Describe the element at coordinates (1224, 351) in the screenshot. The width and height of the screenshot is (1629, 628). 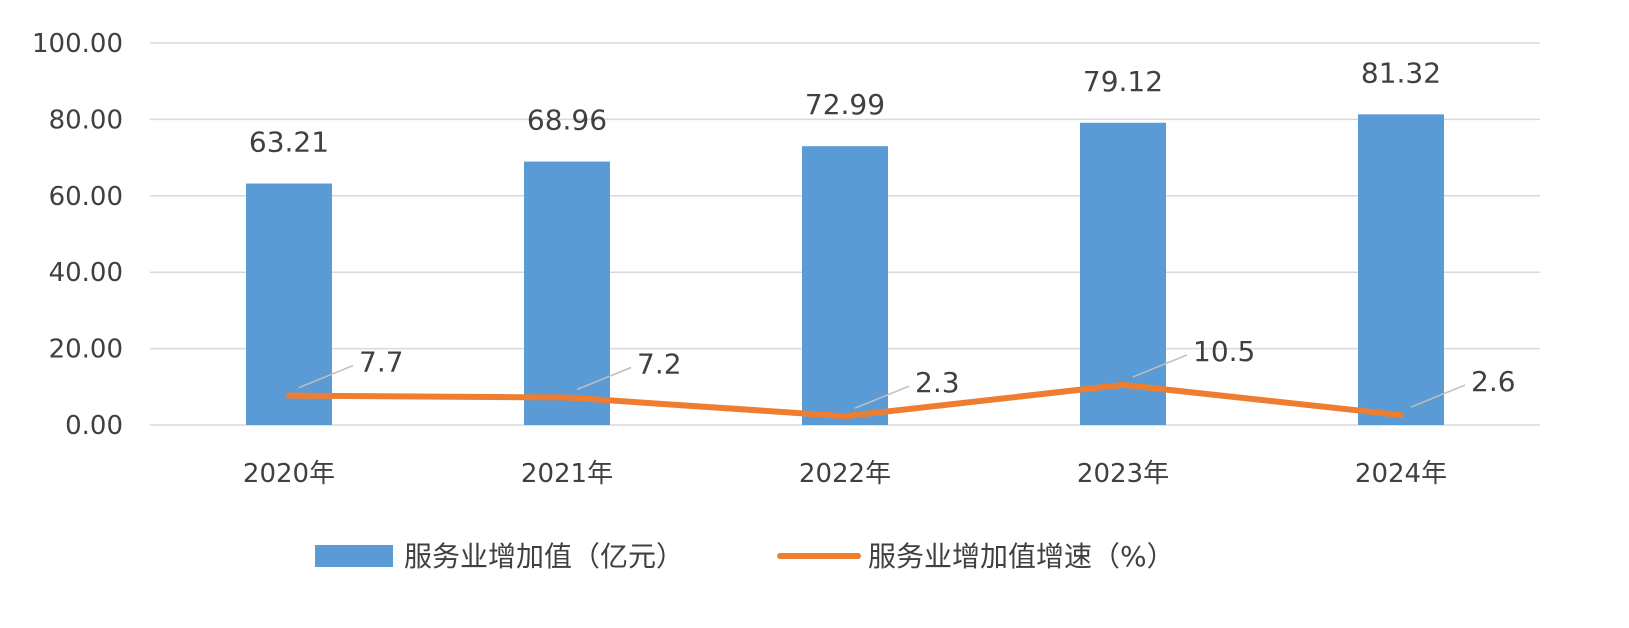
I see `line-data-label: 10.5` at that location.